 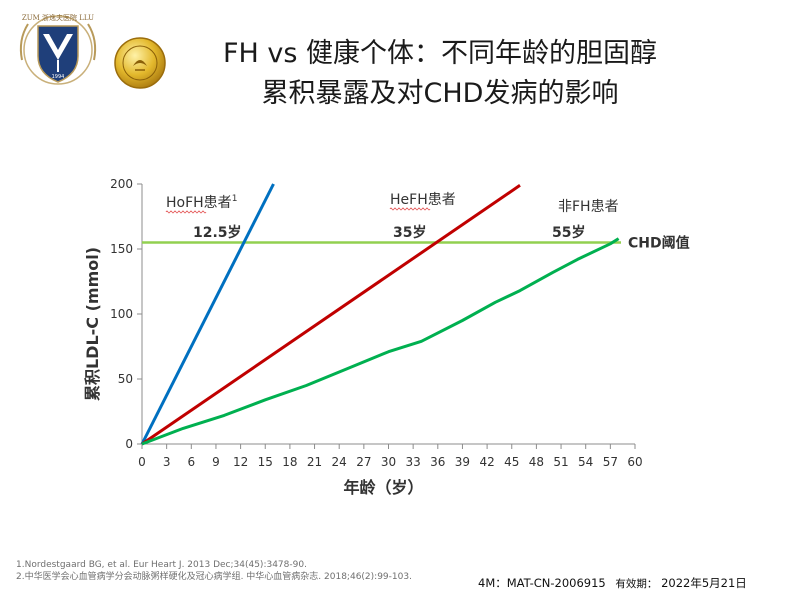 I want to click on y-tick-label: 200, so click(x=121, y=184).